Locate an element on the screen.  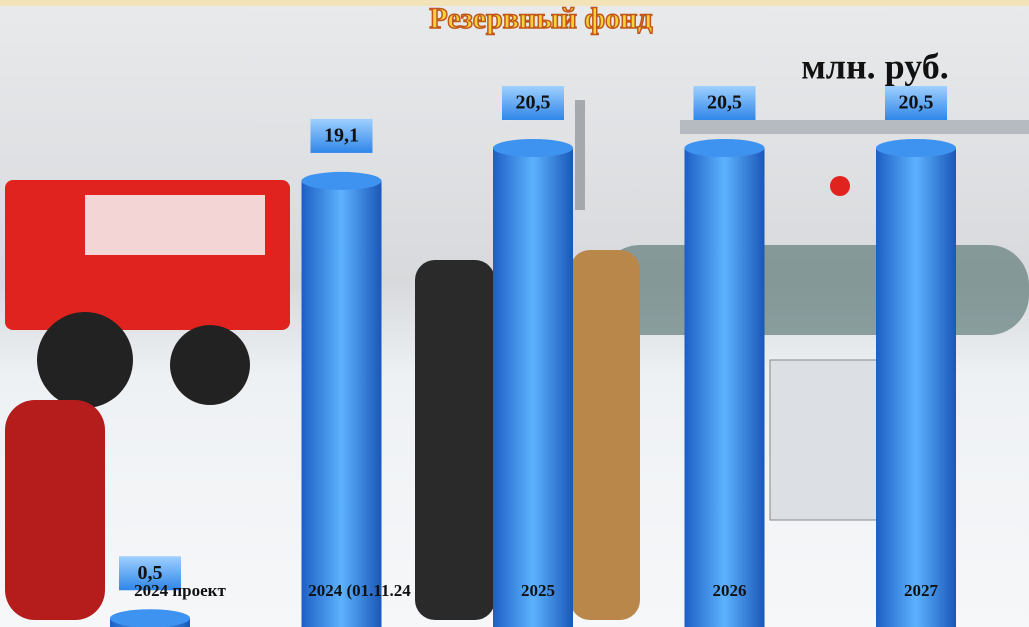
chart-title: Резервный фонд is located at coordinates (540, 18).